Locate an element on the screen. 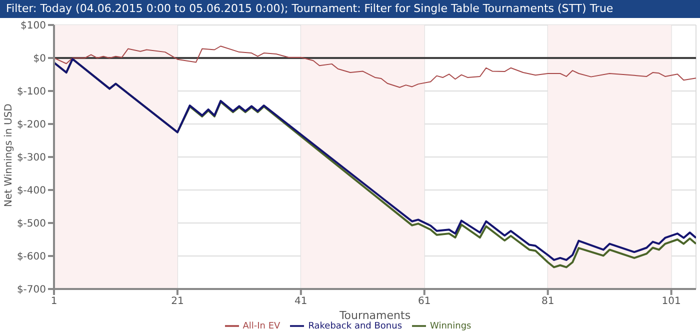 The width and height of the screenshot is (700, 335). x-tick-label: 41 is located at coordinates (301, 302).